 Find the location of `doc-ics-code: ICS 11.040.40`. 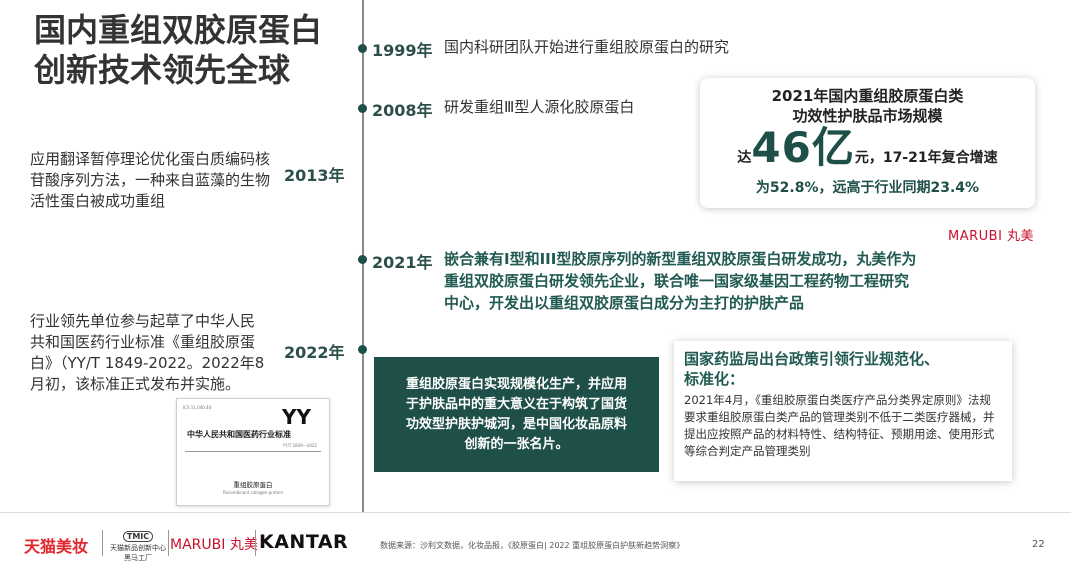

doc-ics-code: ICS 11.040.40 is located at coordinates (197, 407).